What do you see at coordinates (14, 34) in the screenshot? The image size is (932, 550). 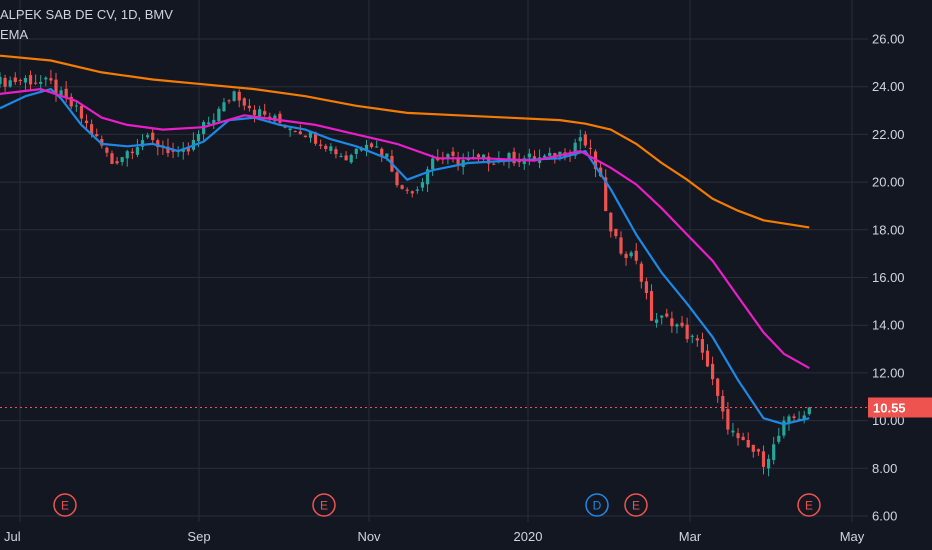 I see `indicator-label: EMA` at bounding box center [14, 34].